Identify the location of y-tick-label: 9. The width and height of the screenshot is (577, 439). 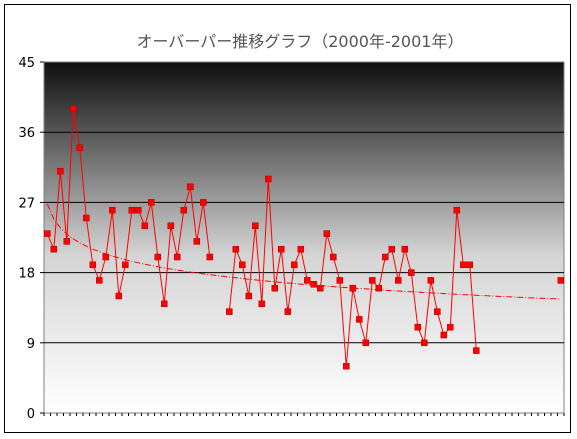
(31, 344).